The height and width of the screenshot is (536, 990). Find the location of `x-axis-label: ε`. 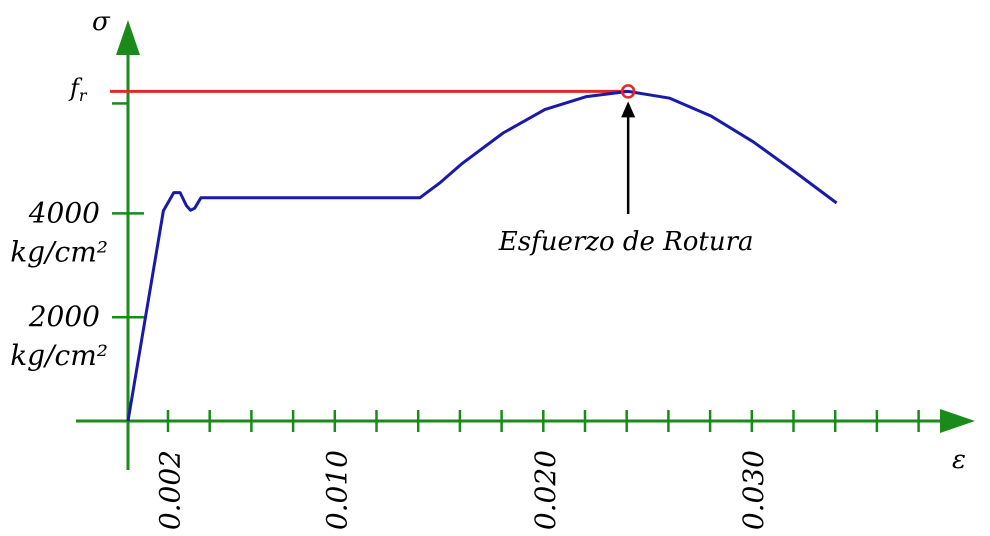

x-axis-label: ε is located at coordinates (959, 460).